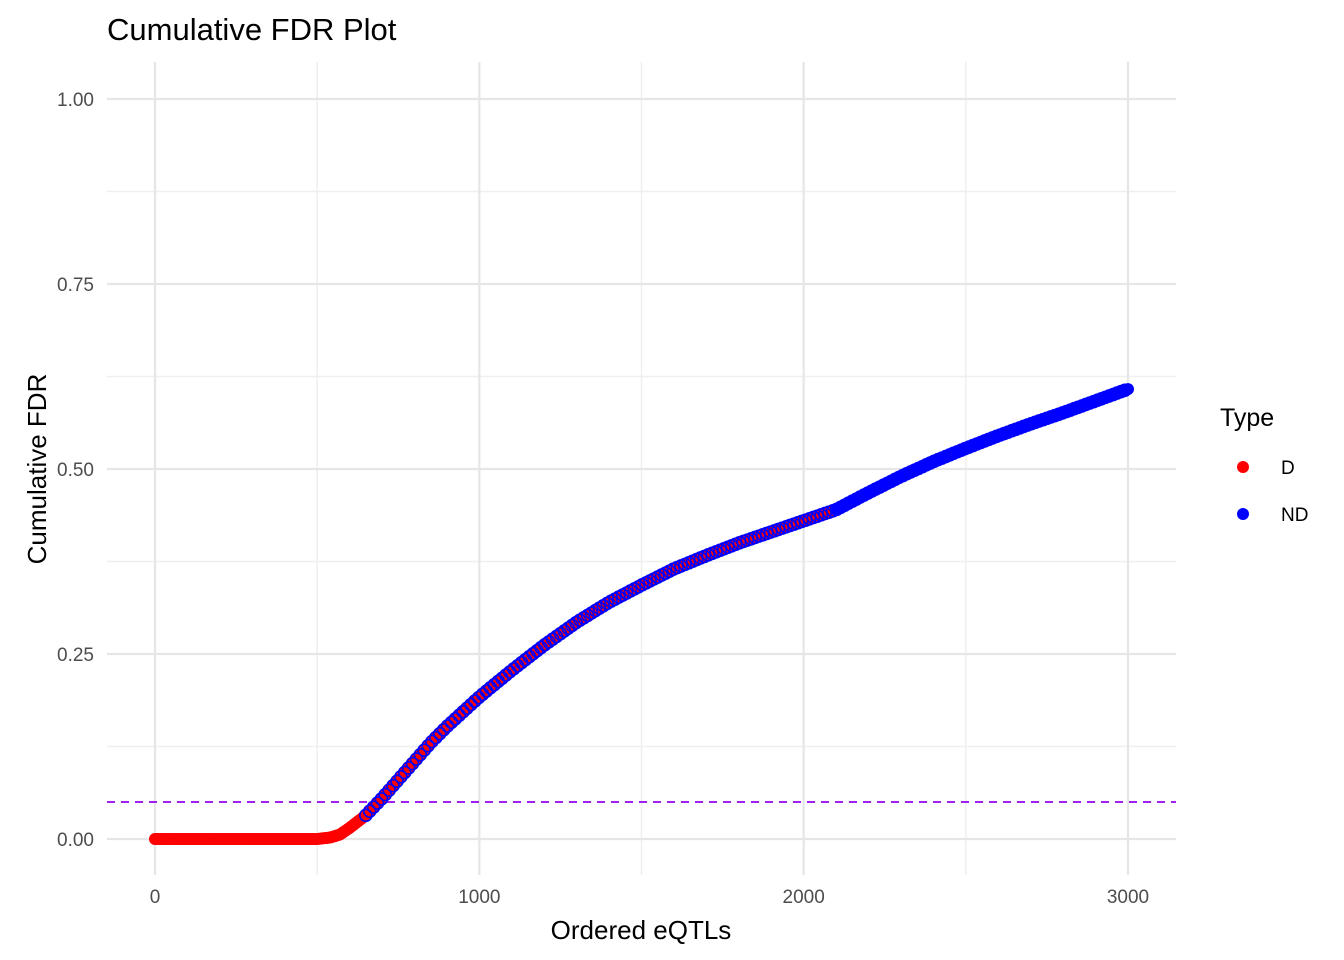 Image resolution: width=1344 pixels, height=960 pixels. What do you see at coordinates (252, 29) in the screenshot?
I see `chart-title: Cumulative FDR Plot` at bounding box center [252, 29].